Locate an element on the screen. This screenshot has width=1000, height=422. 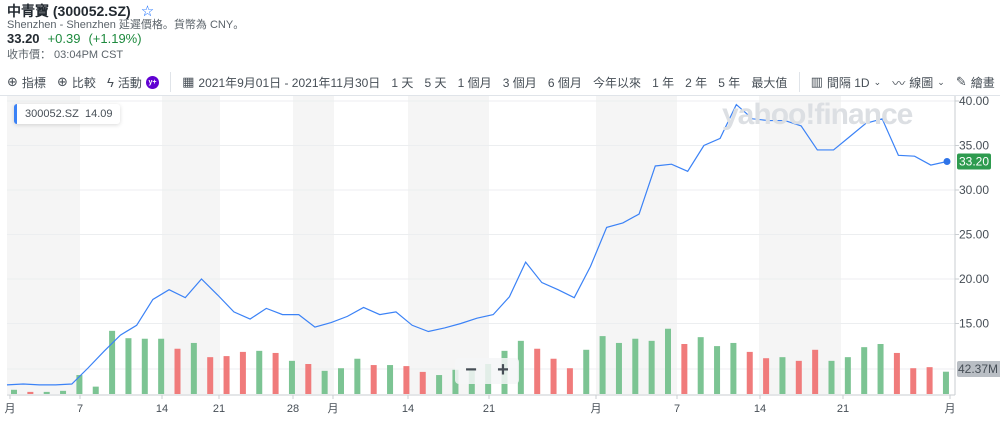
draw-button: ✎ 繪畫 is located at coordinates (975, 82).